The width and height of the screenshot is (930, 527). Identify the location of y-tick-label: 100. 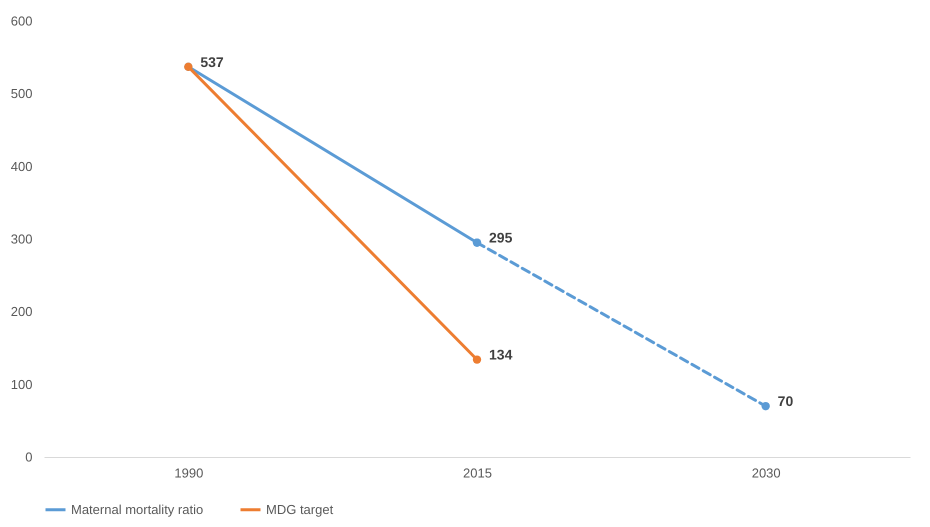
(21, 384).